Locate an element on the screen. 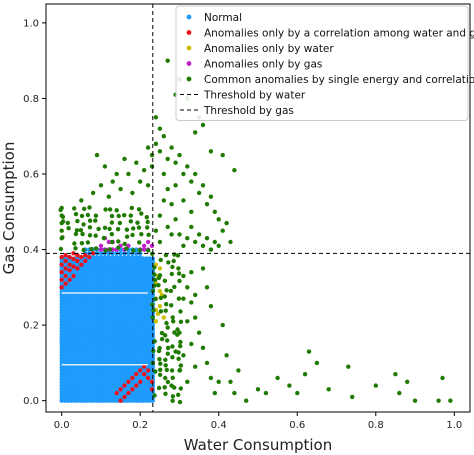  point-gas is located at coordinates (109, 242).